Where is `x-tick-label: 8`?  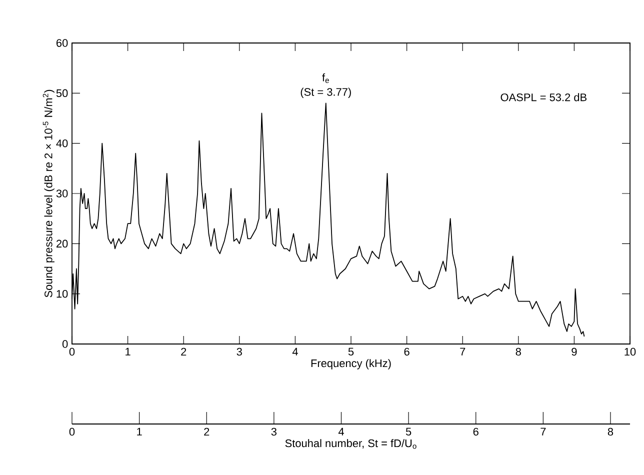
x-tick-label: 8 is located at coordinates (518, 352).